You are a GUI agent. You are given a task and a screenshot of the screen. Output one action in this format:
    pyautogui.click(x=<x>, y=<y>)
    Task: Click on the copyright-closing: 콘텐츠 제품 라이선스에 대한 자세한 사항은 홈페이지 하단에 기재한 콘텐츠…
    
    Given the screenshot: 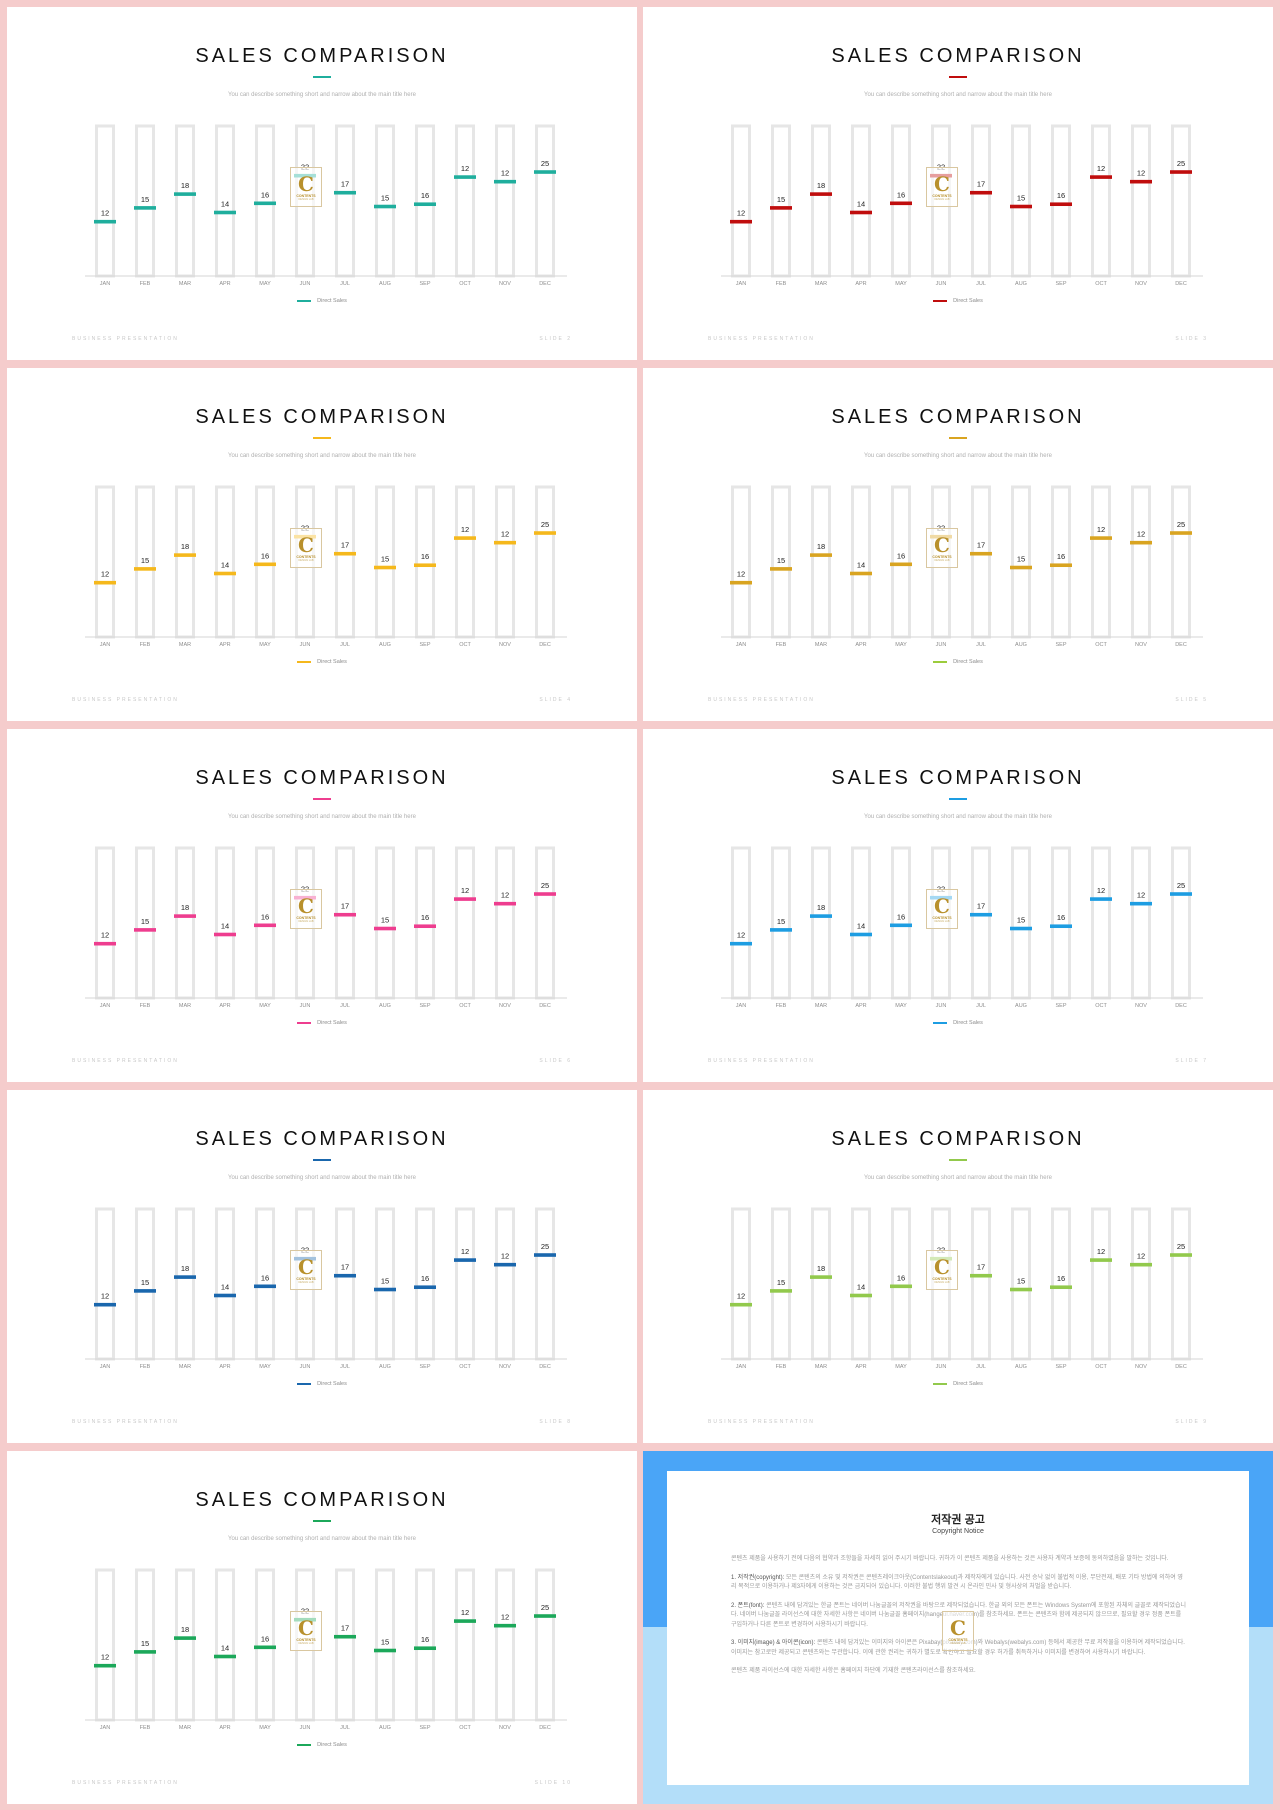 What is the action you would take?
    pyautogui.click(x=853, y=1671)
    